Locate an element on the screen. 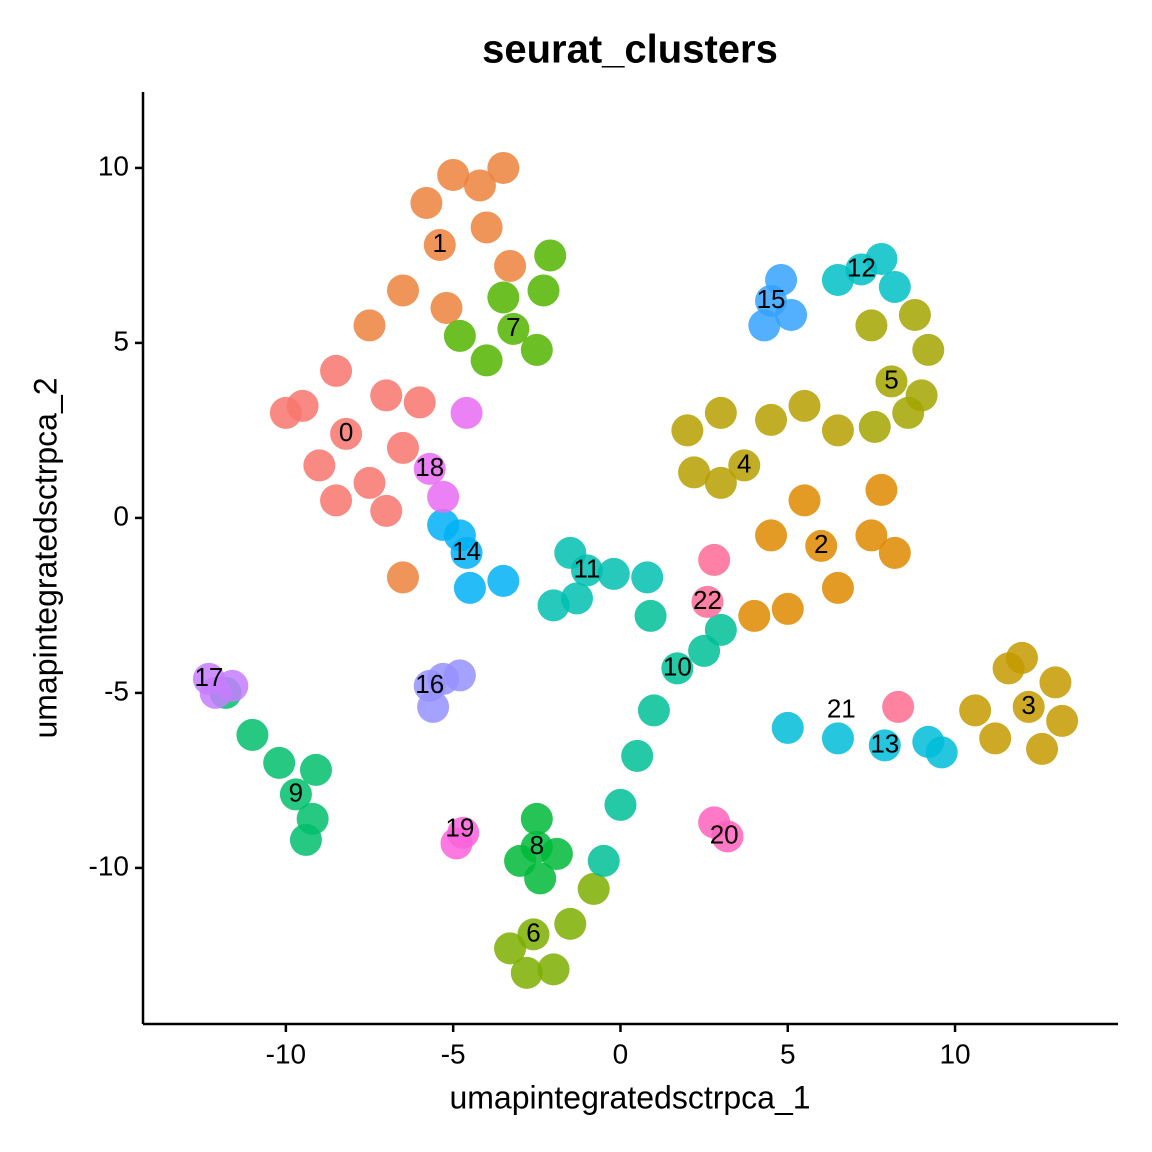  cluster-label: 21 is located at coordinates (841, 708).